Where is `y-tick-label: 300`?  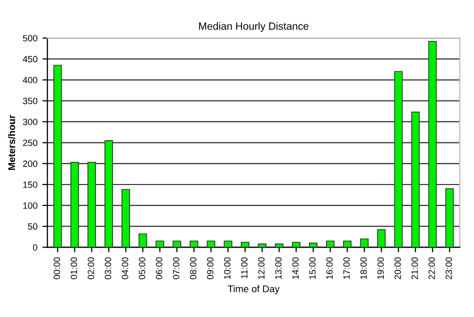 y-tick-label: 300 is located at coordinates (30, 122).